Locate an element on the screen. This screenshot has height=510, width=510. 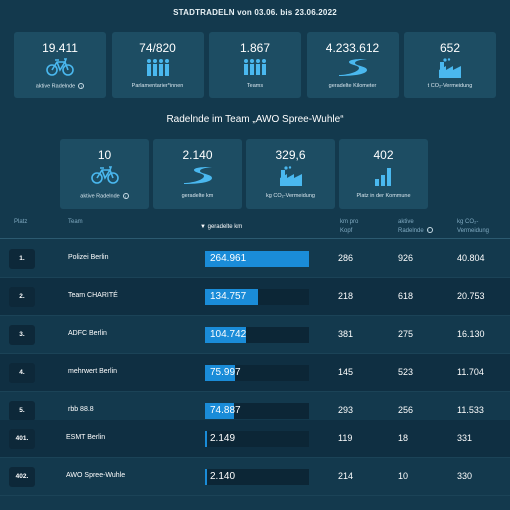
km-bar: 2.149 is located at coordinates (257, 439).